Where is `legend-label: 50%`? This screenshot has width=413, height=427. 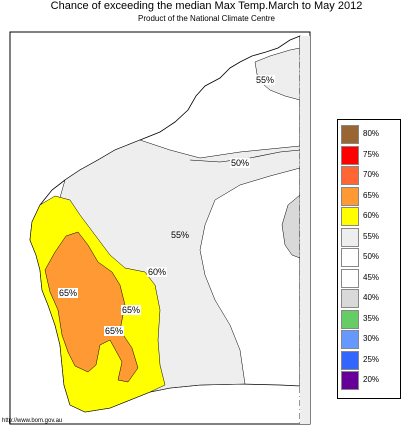 legend-label: 50% is located at coordinates (371, 256).